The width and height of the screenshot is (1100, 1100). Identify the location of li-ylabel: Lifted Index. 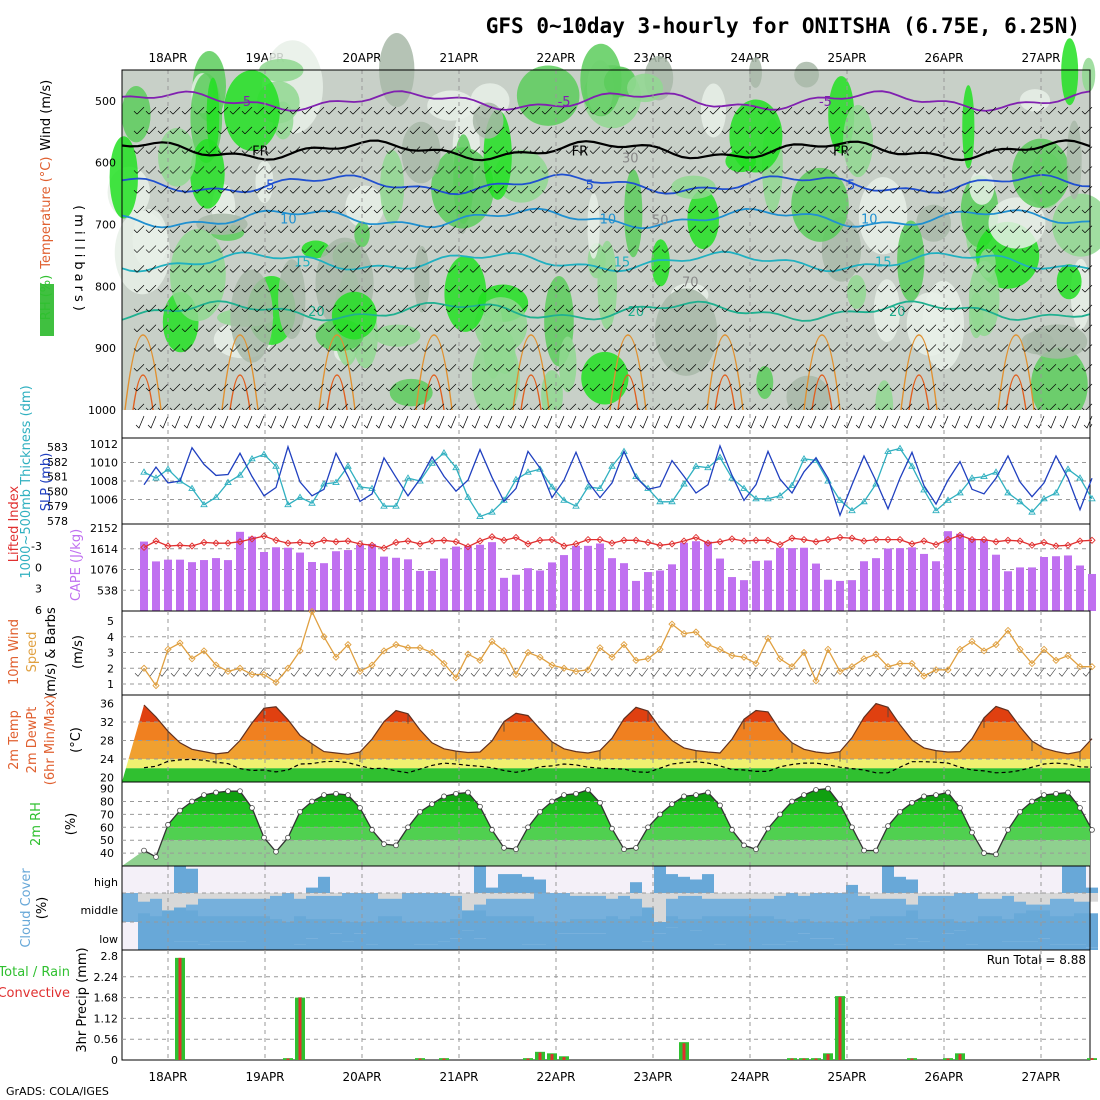
(14, 523).